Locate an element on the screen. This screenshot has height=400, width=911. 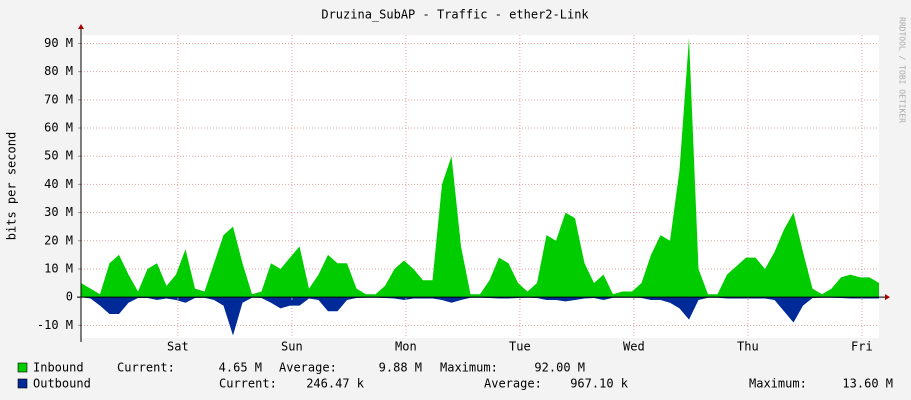
y-tick-label: 10 M is located at coordinates (58, 268).